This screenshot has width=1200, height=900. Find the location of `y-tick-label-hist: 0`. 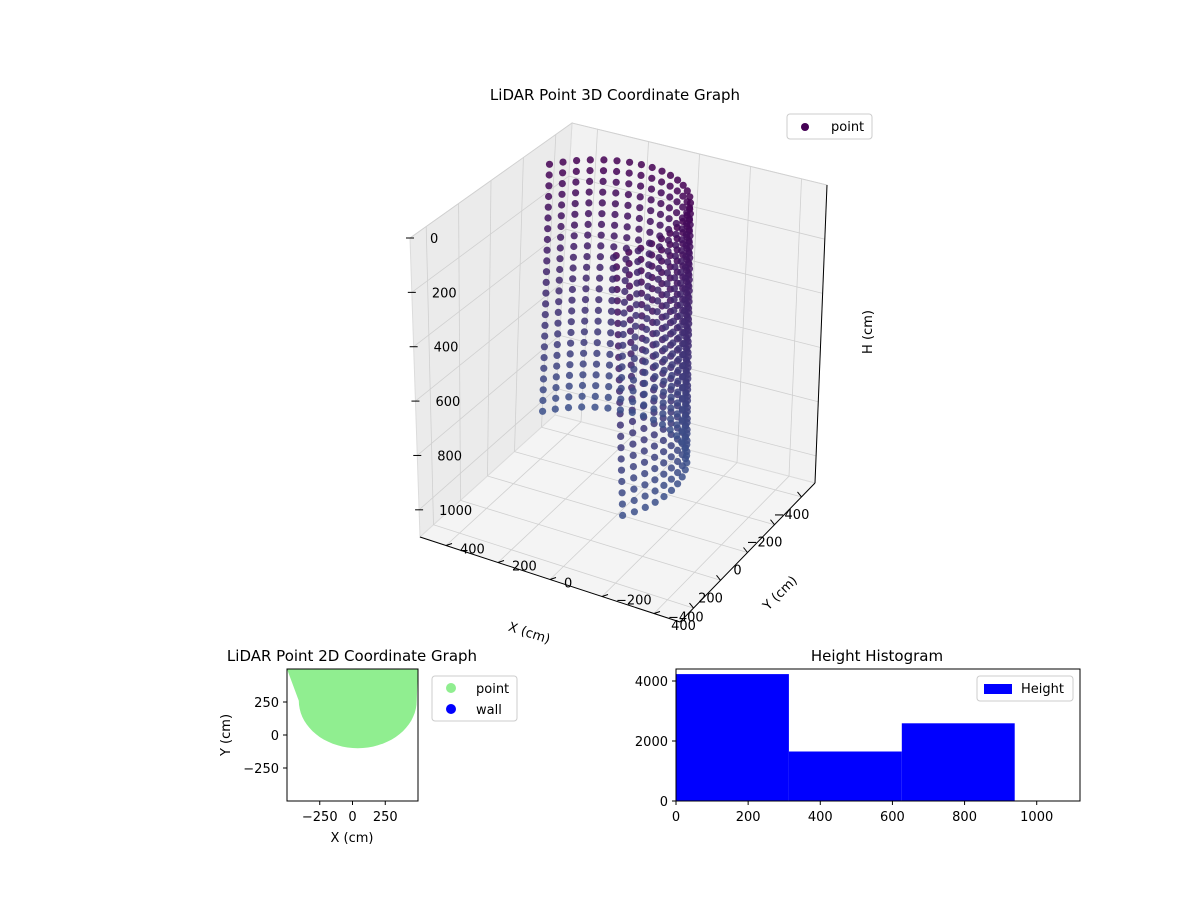

y-tick-label-hist: 0 is located at coordinates (664, 802).